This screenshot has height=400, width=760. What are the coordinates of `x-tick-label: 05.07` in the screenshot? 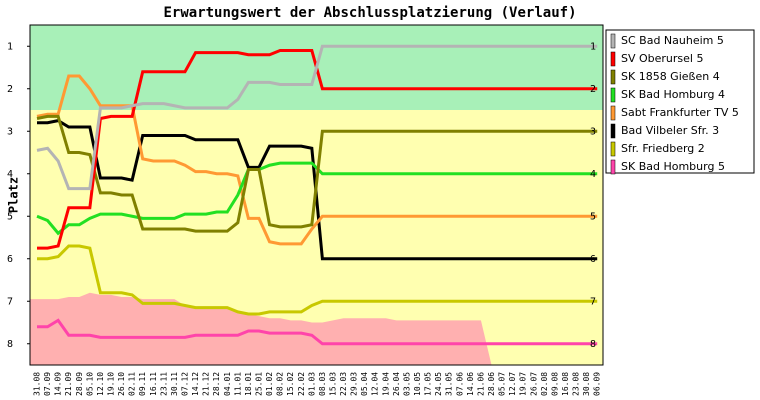 It's located at (502, 384).